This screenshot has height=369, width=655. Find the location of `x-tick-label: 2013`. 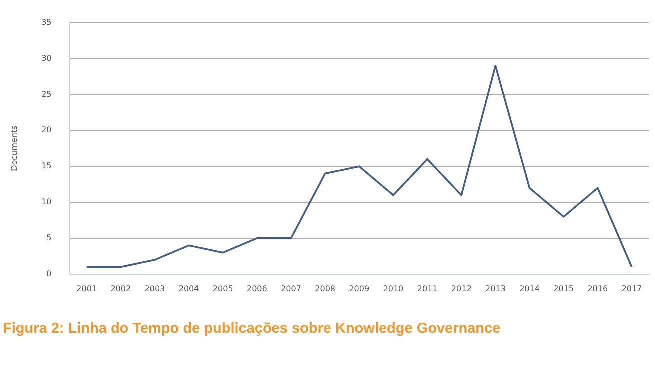

x-tick-label: 2013 is located at coordinates (495, 289).